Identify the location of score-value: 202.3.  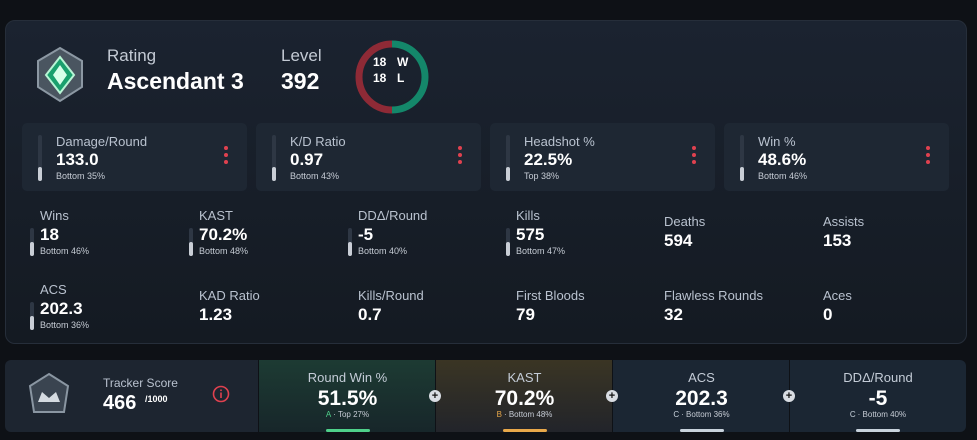
(701, 398).